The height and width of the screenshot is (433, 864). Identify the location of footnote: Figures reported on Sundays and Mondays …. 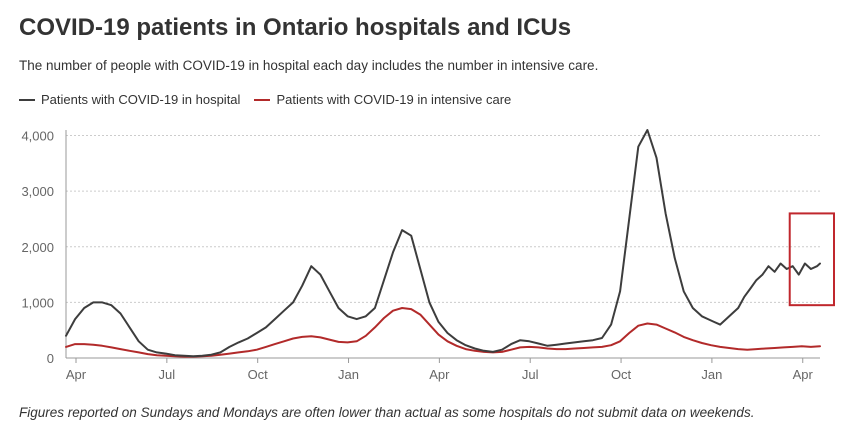
(387, 412).